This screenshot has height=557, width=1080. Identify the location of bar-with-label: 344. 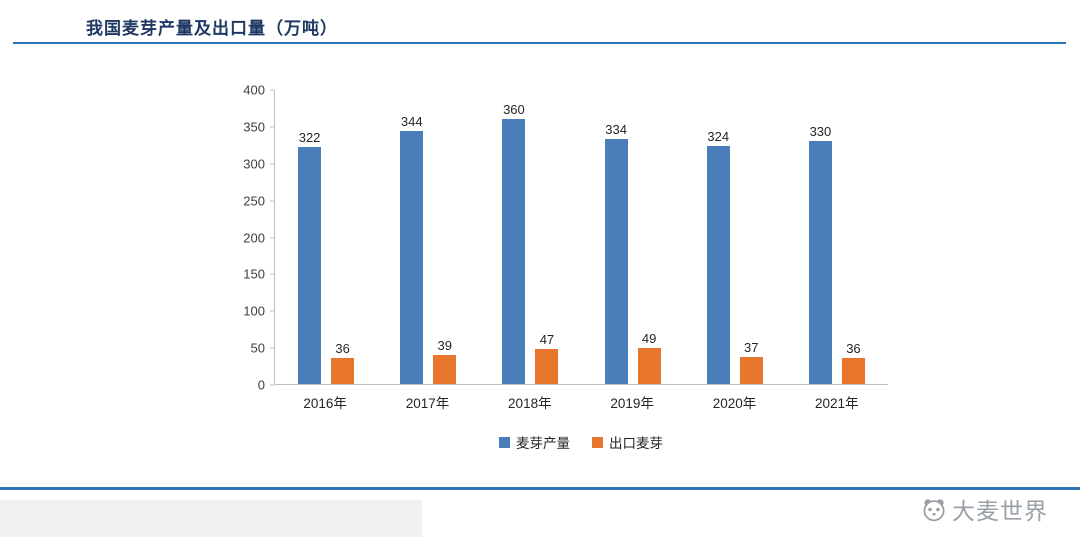
(412, 237).